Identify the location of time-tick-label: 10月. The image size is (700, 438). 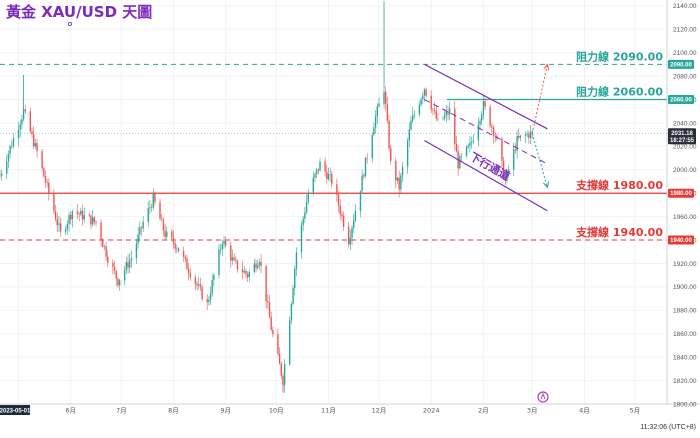
(276, 411).